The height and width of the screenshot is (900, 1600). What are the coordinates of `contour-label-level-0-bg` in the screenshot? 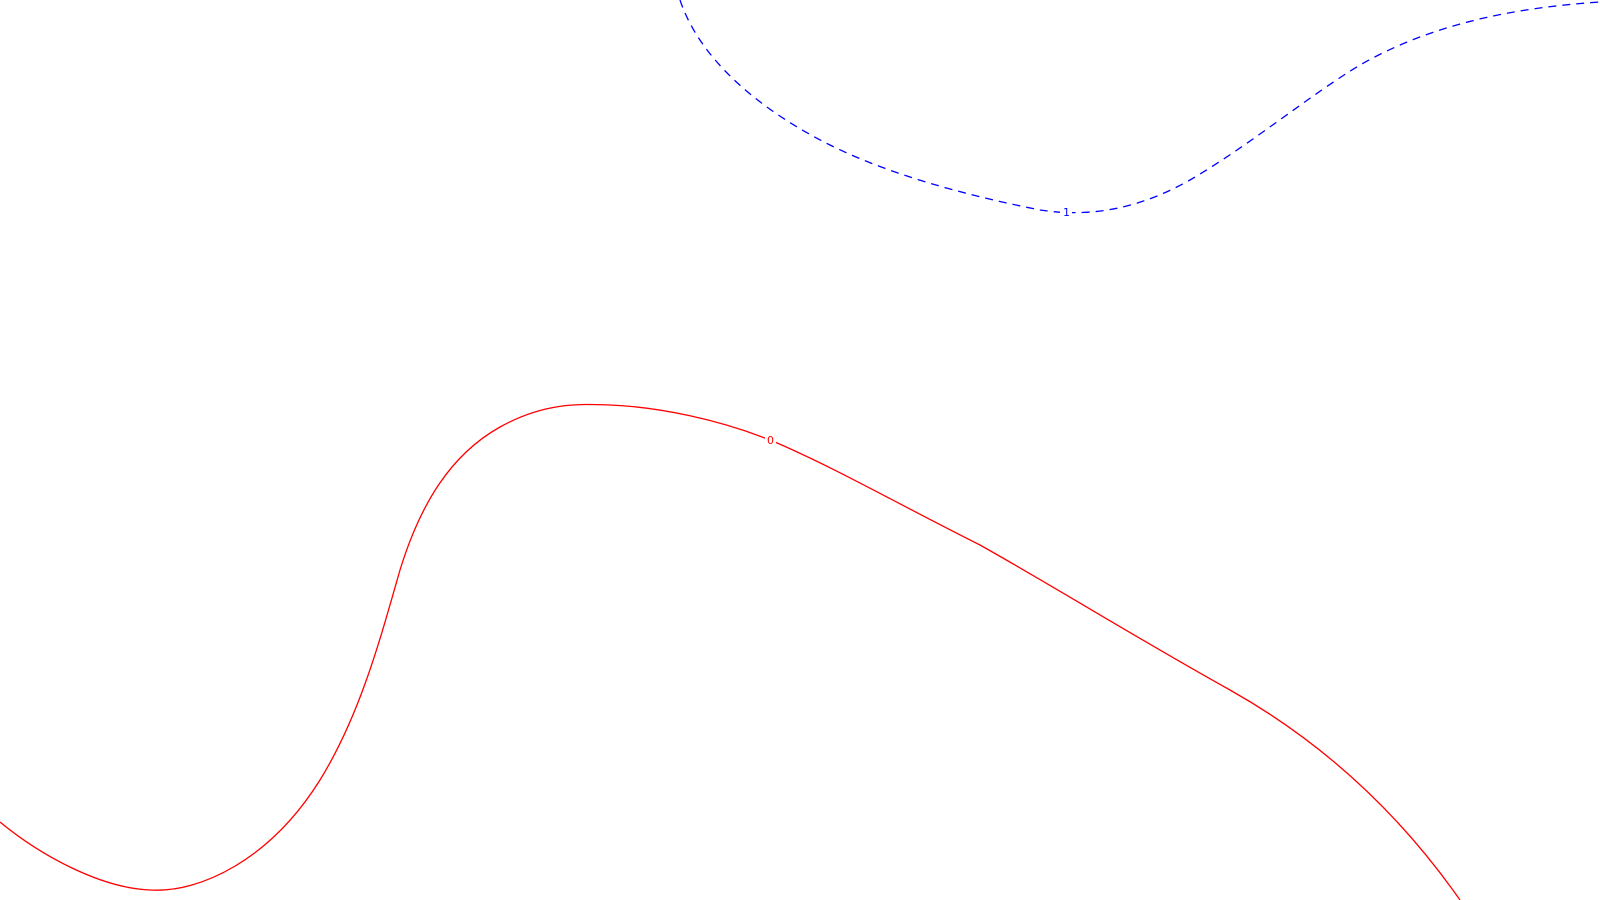 It's located at (770, 439).